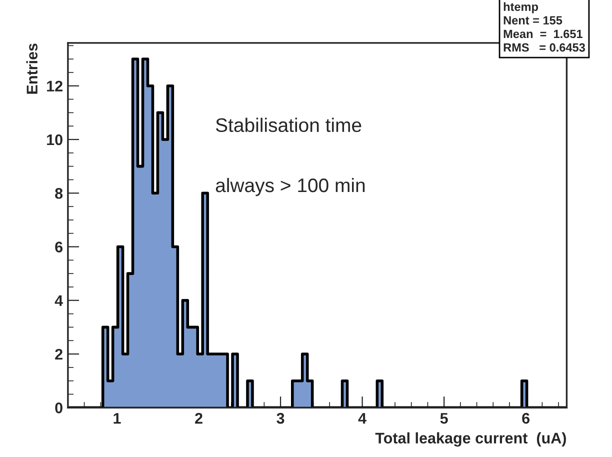 Image resolution: width=612 pixels, height=457 pixels. What do you see at coordinates (58, 300) in the screenshot?
I see `y-tick-label: 4` at bounding box center [58, 300].